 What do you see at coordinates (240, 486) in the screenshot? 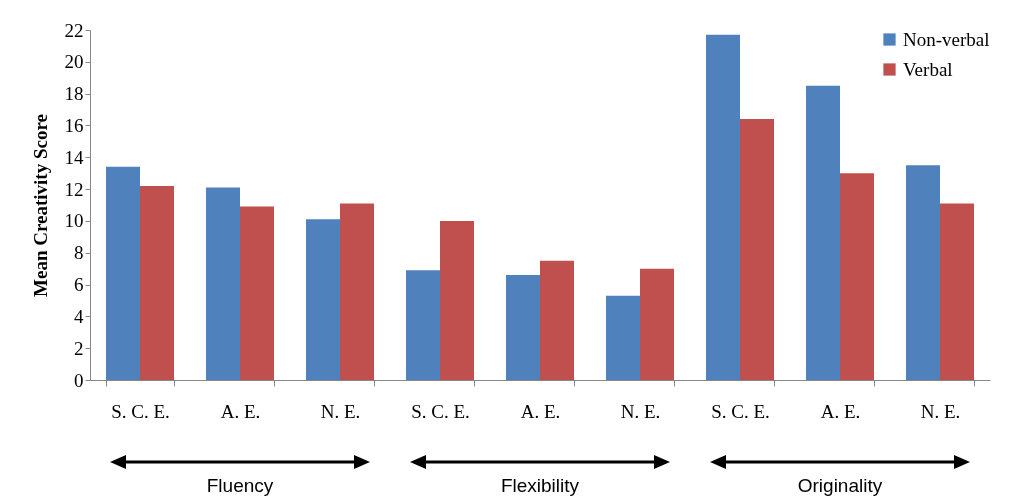
I see `text: Fluency` at bounding box center [240, 486].